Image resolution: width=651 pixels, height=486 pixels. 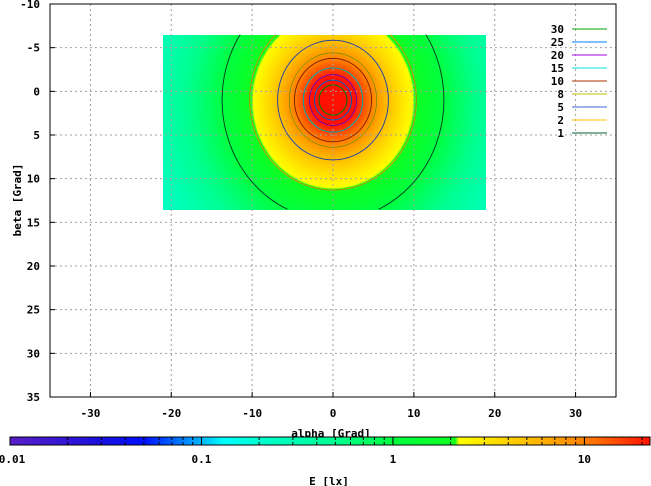 I want to click on legend-label: 30, so click(x=557, y=29).